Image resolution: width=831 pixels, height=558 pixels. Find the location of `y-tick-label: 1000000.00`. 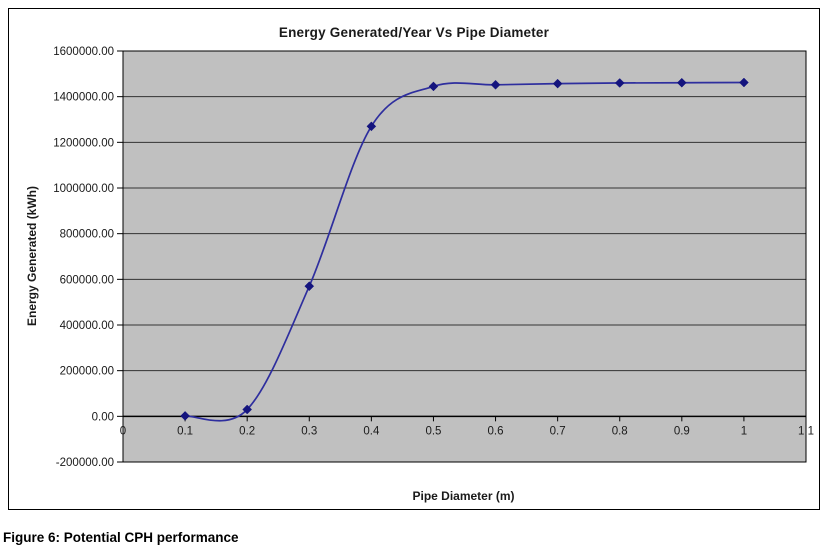

y-tick-label: 1000000.00 is located at coordinates (83, 189).